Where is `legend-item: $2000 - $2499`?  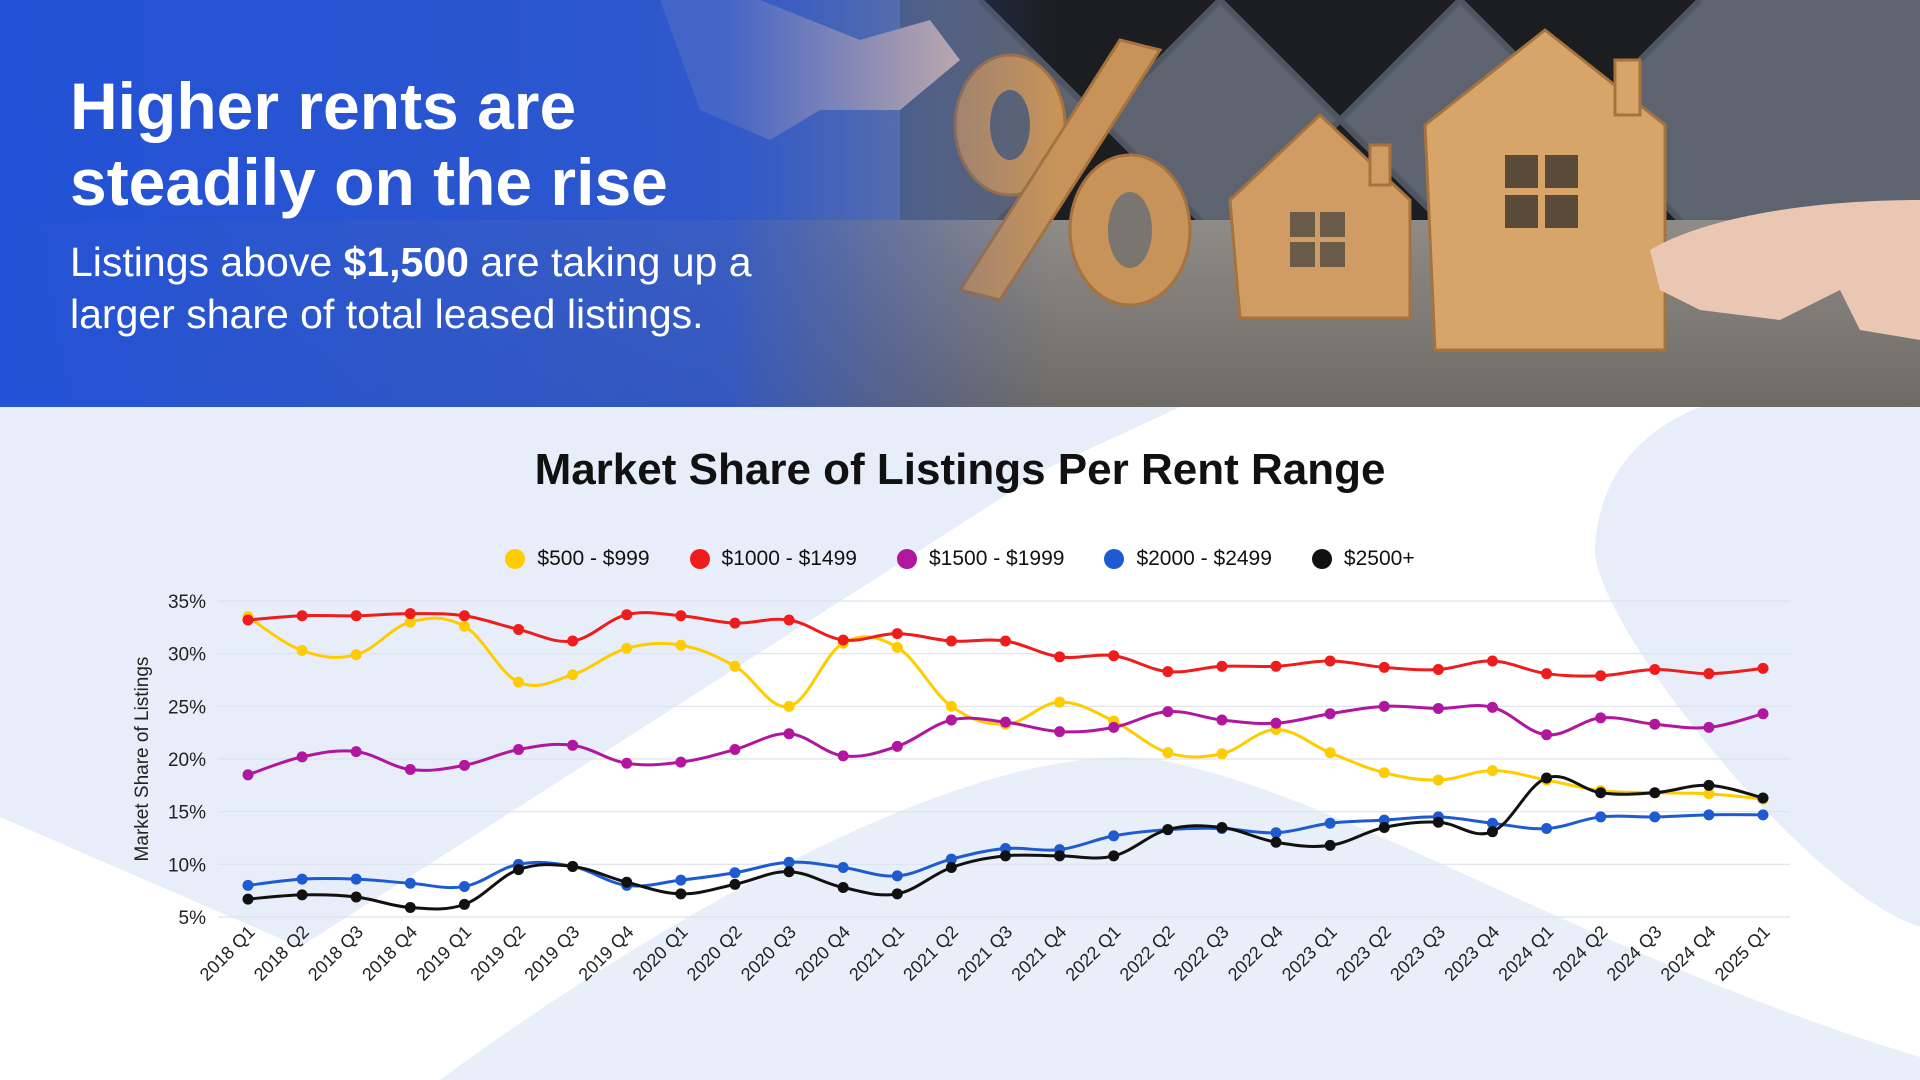 legend-item: $2000 - $2499 is located at coordinates (1188, 559).